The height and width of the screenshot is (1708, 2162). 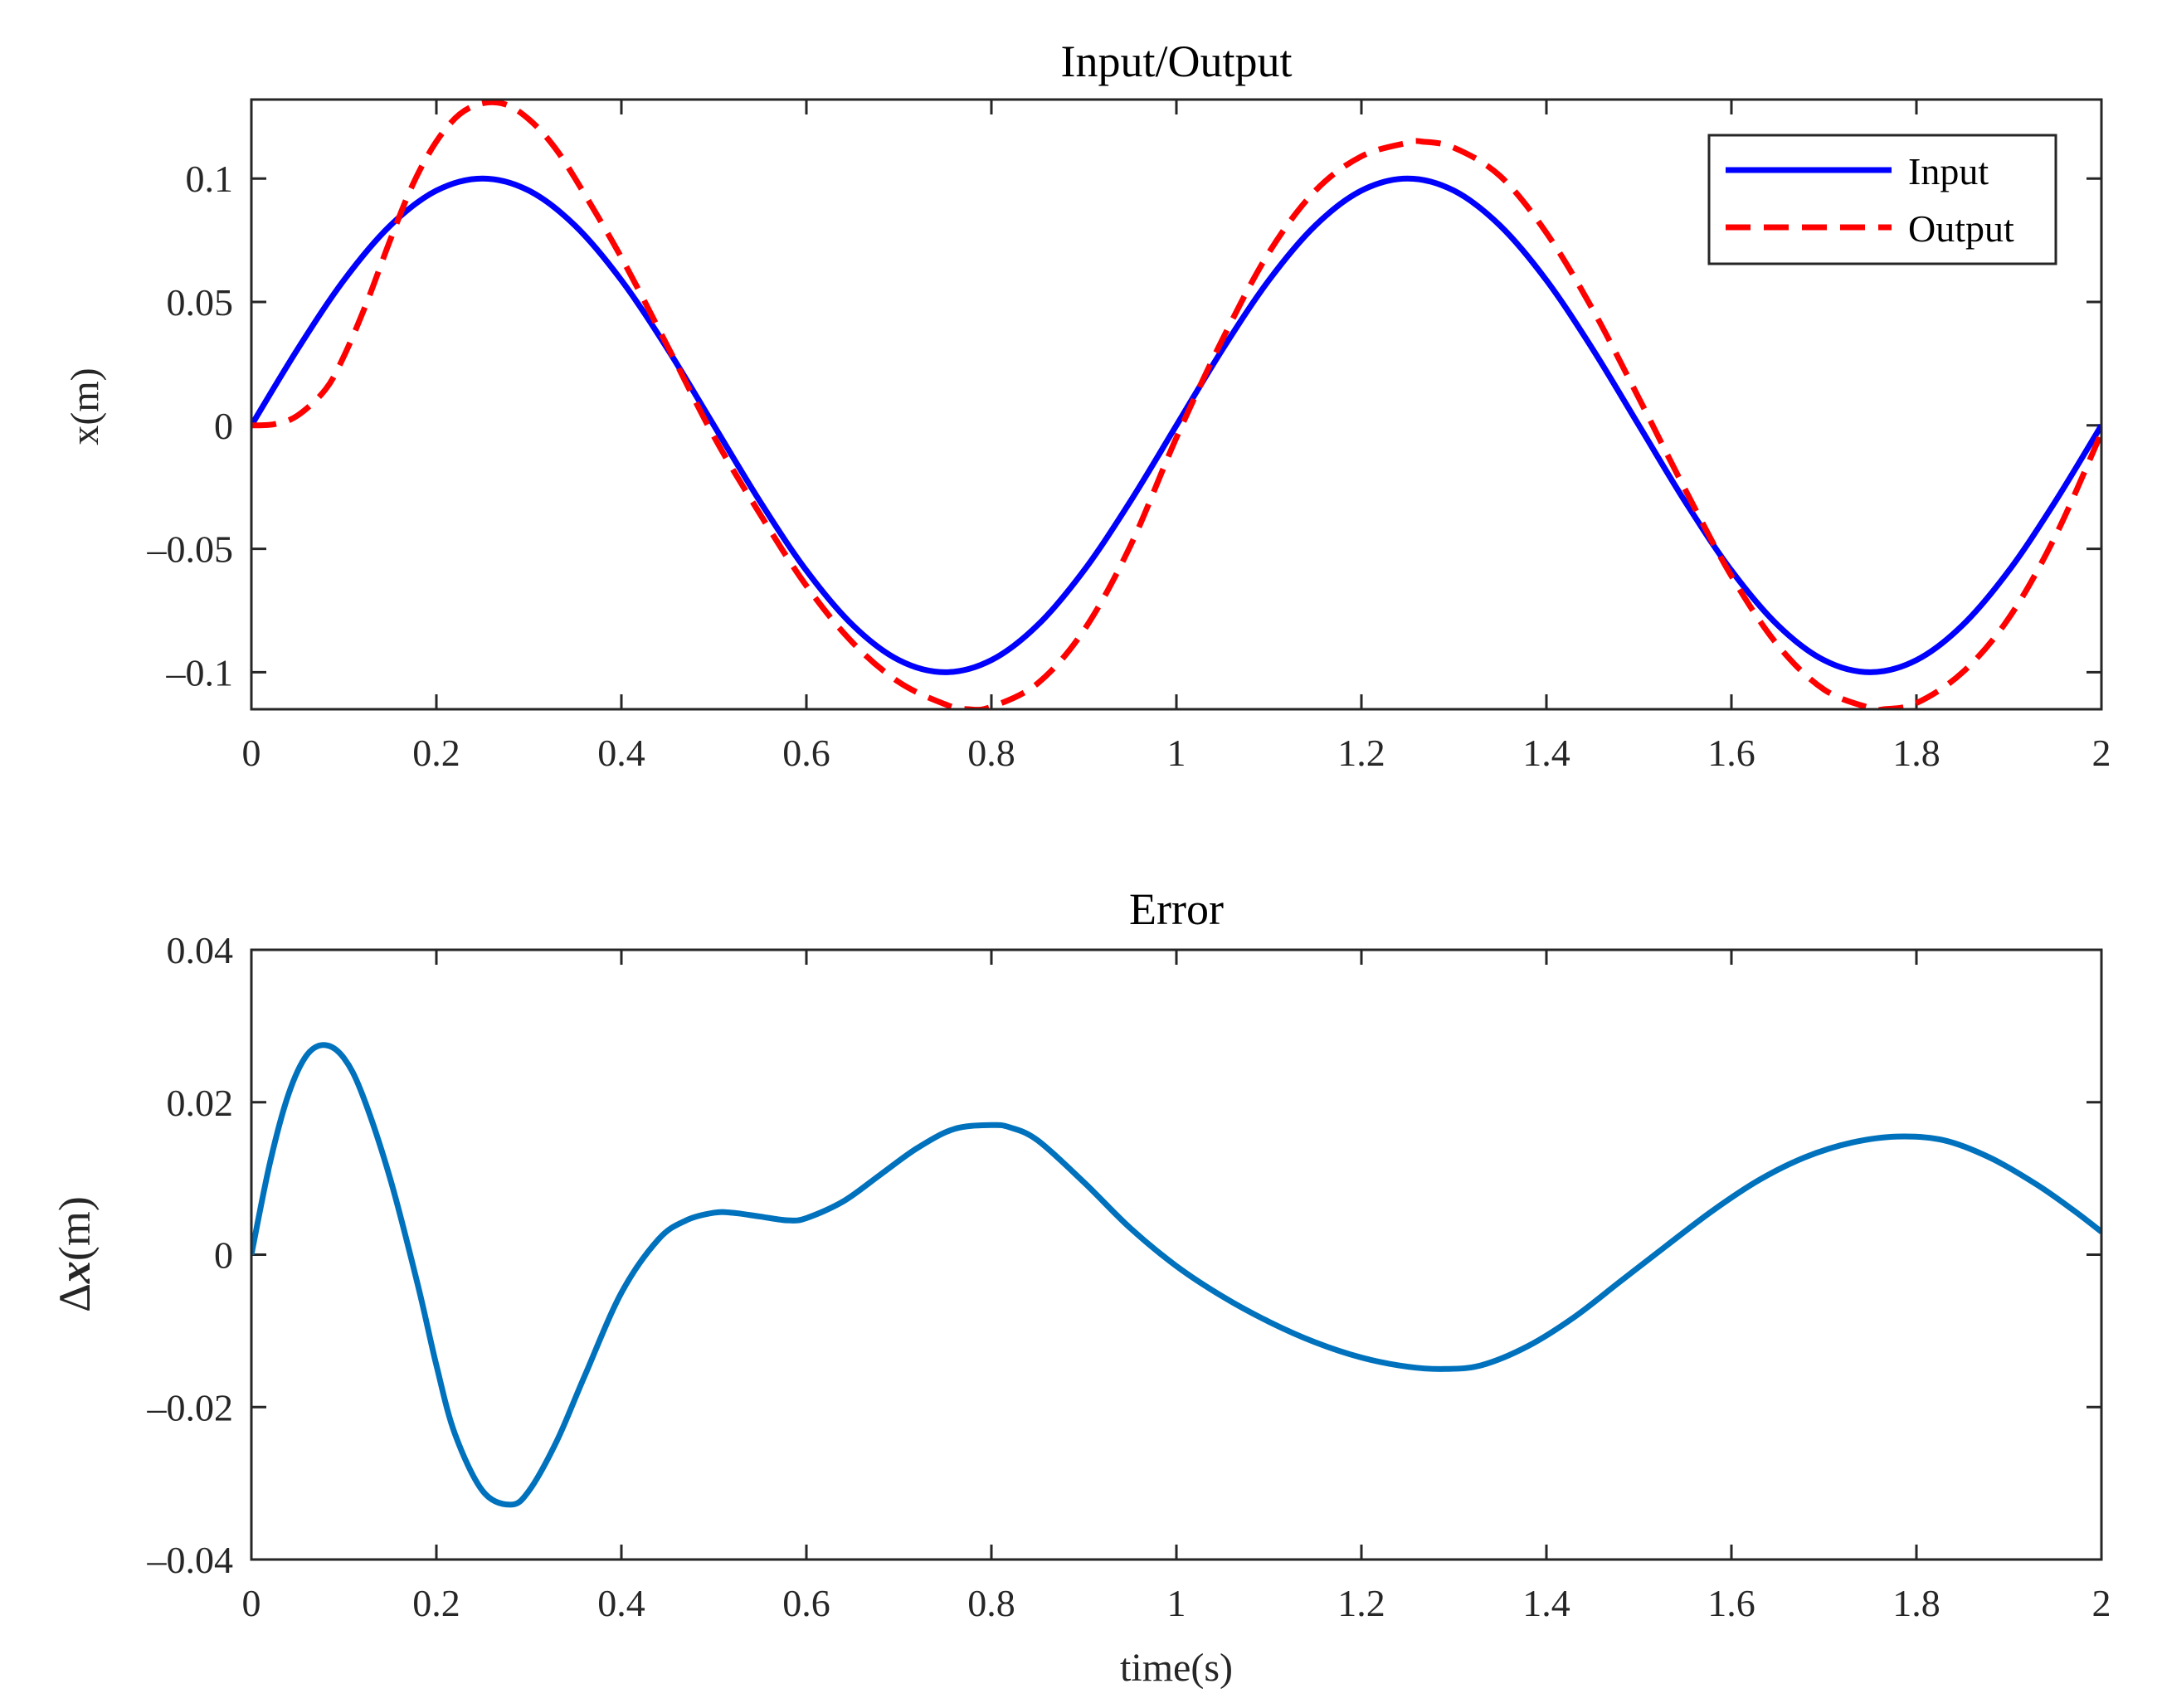 I want to click on top-xtick-label: 2, so click(x=2101, y=753).